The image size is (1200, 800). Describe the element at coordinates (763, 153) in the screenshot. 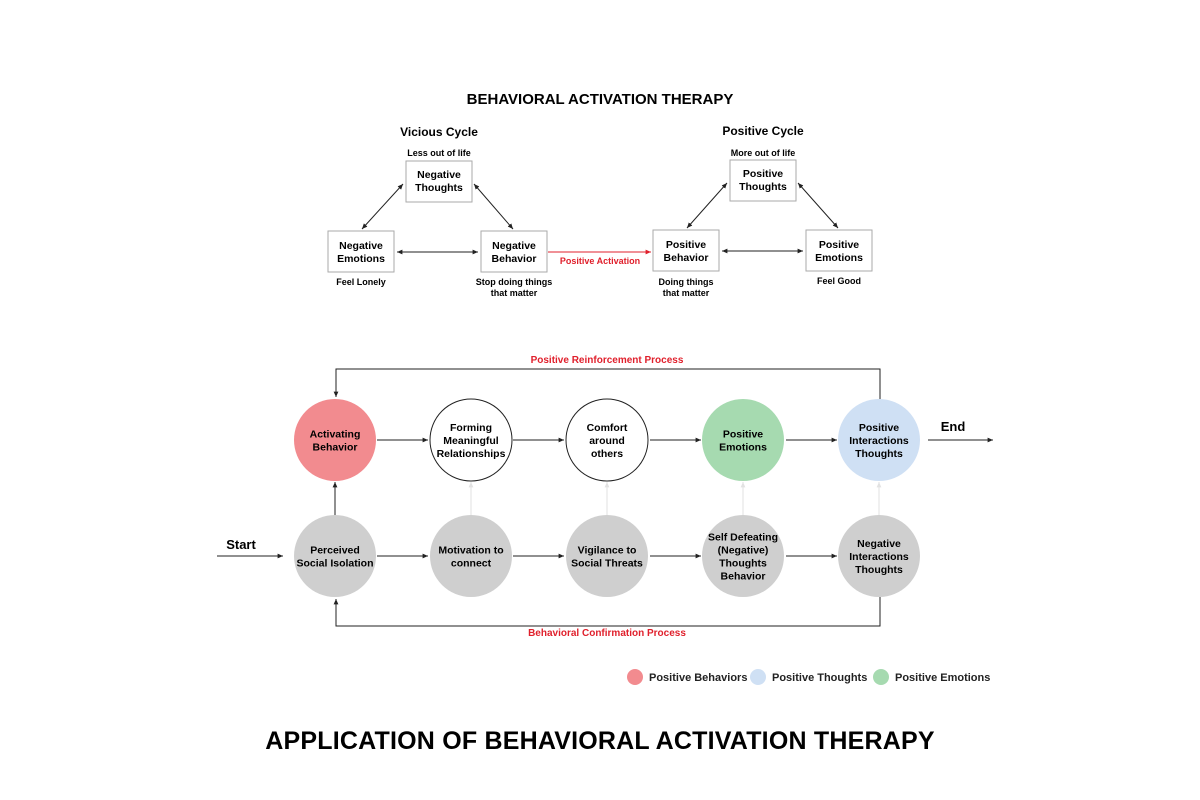

I see `positive-top-caption: More out of life` at that location.